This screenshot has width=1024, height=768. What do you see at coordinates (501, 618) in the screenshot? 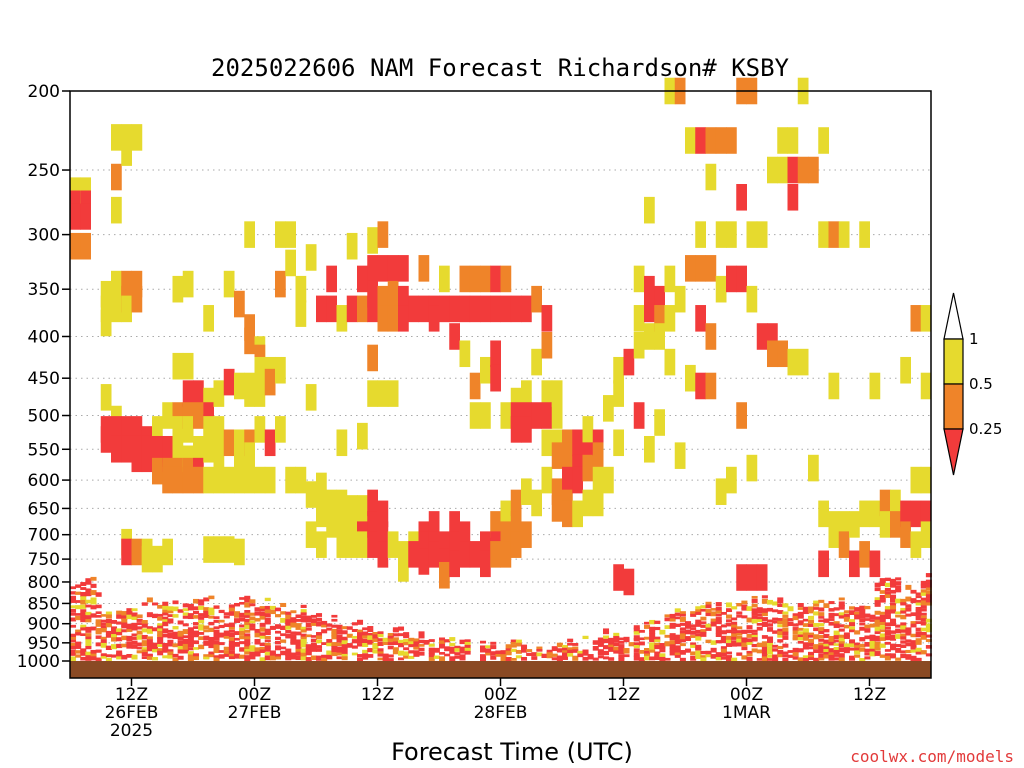
I see `boundary-layer-cells` at bounding box center [501, 618].